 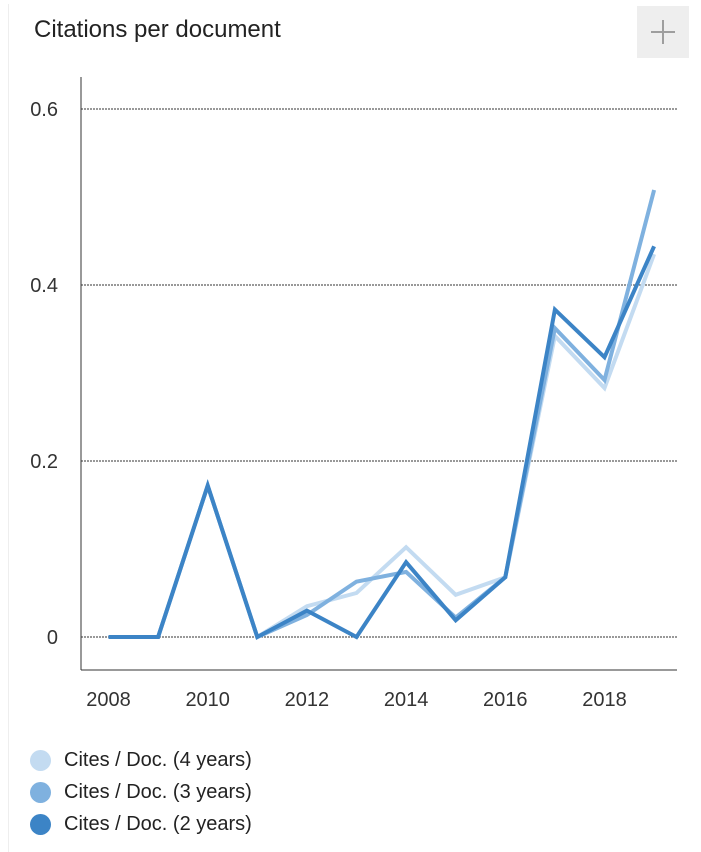 I want to click on x-tick-label: 2018, so click(x=604, y=700).